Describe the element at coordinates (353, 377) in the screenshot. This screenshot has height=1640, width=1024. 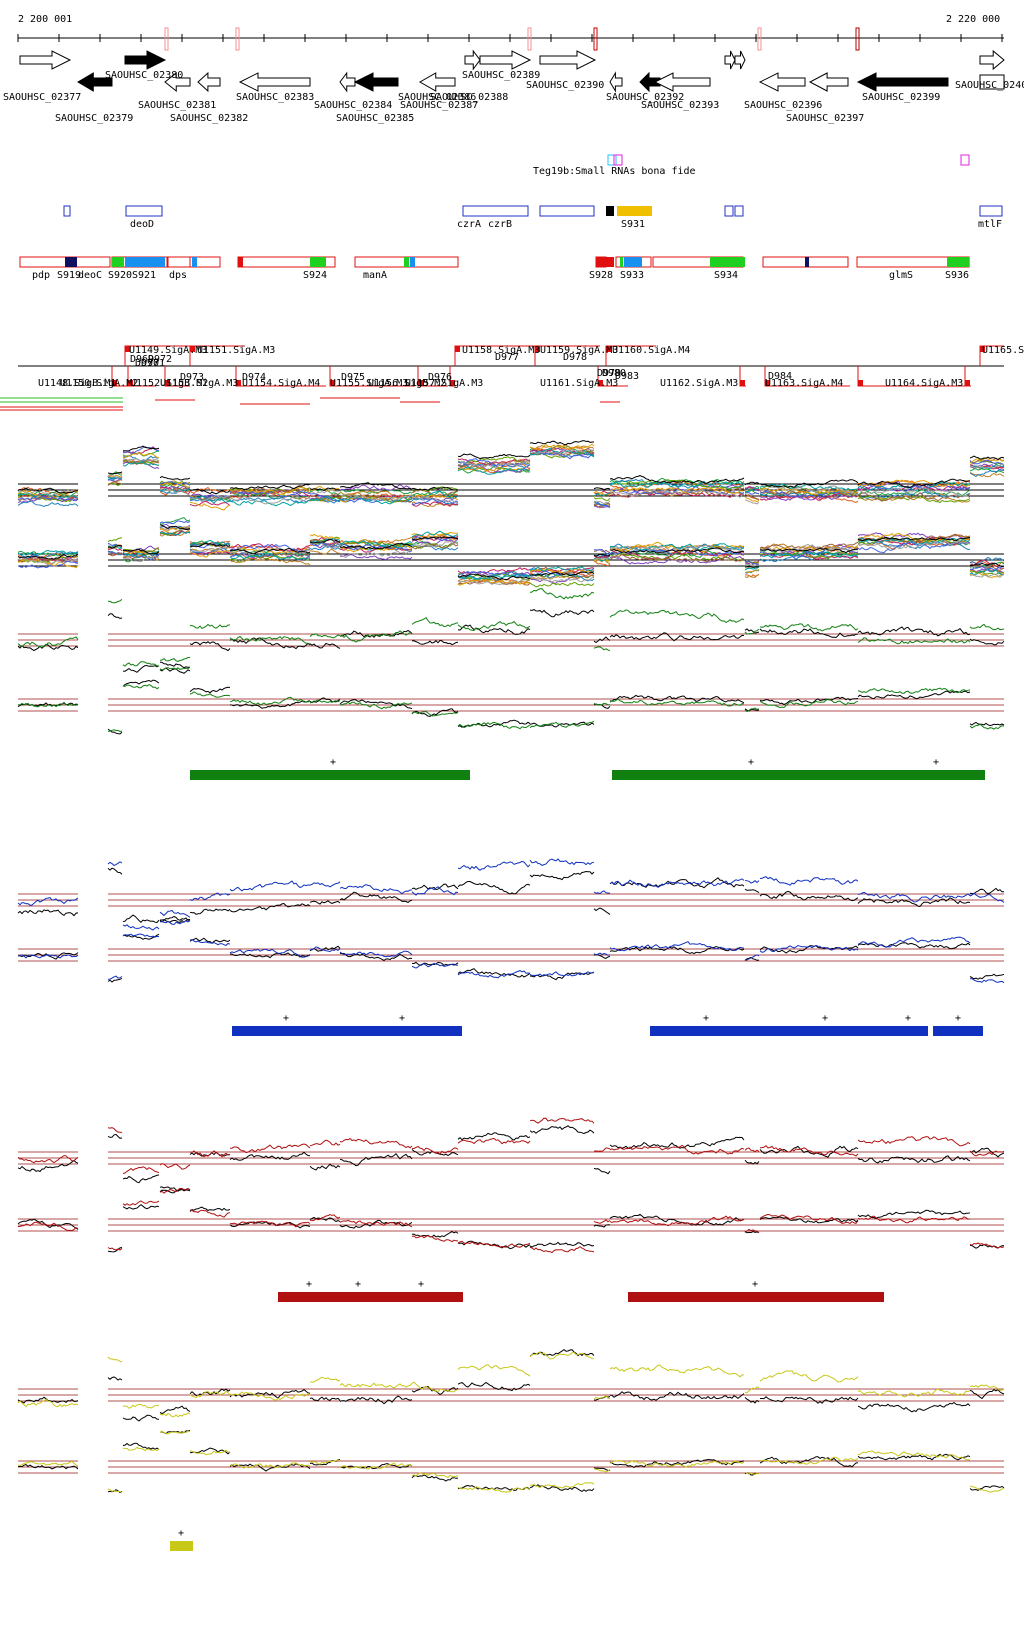
I see `downshift-label: D975` at that location.